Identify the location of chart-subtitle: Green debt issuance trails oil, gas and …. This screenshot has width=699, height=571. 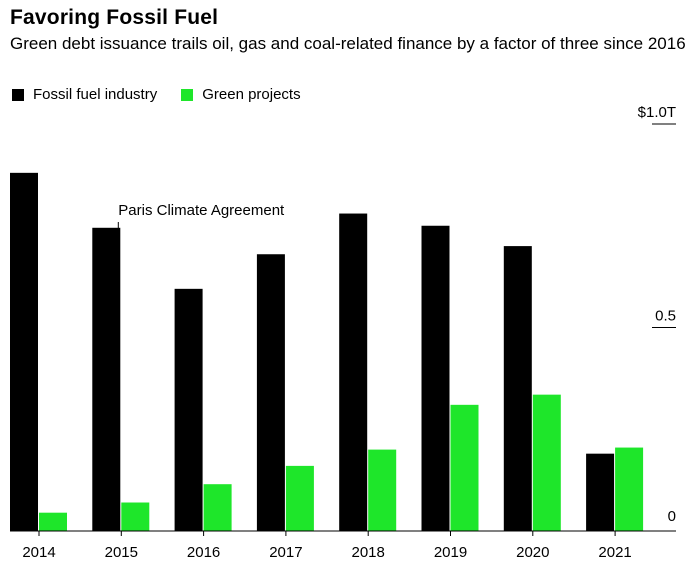
(348, 43).